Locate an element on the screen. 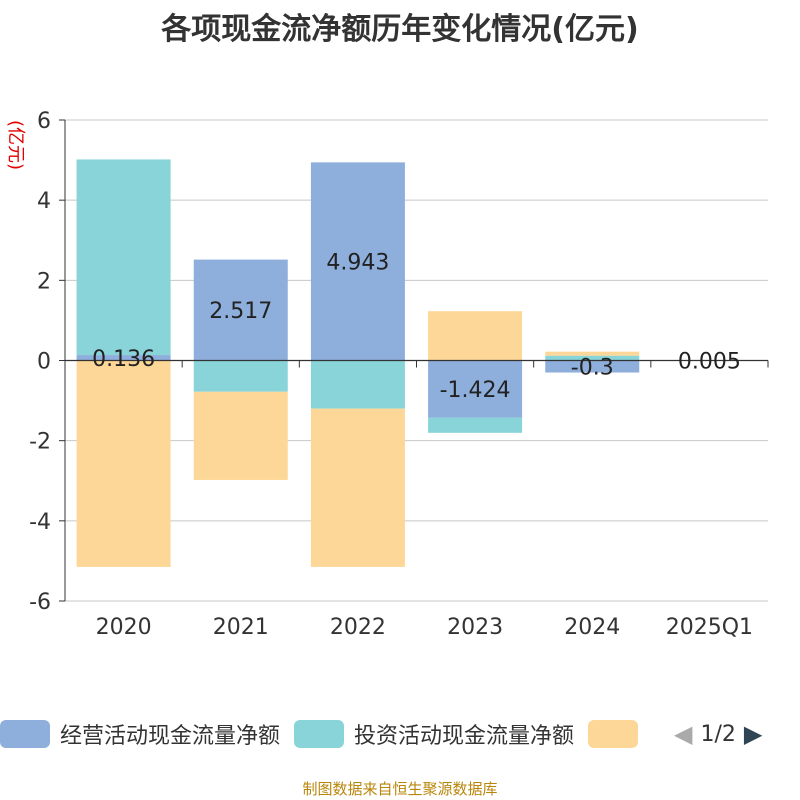  x-tick-label: 2023 is located at coordinates (475, 627).